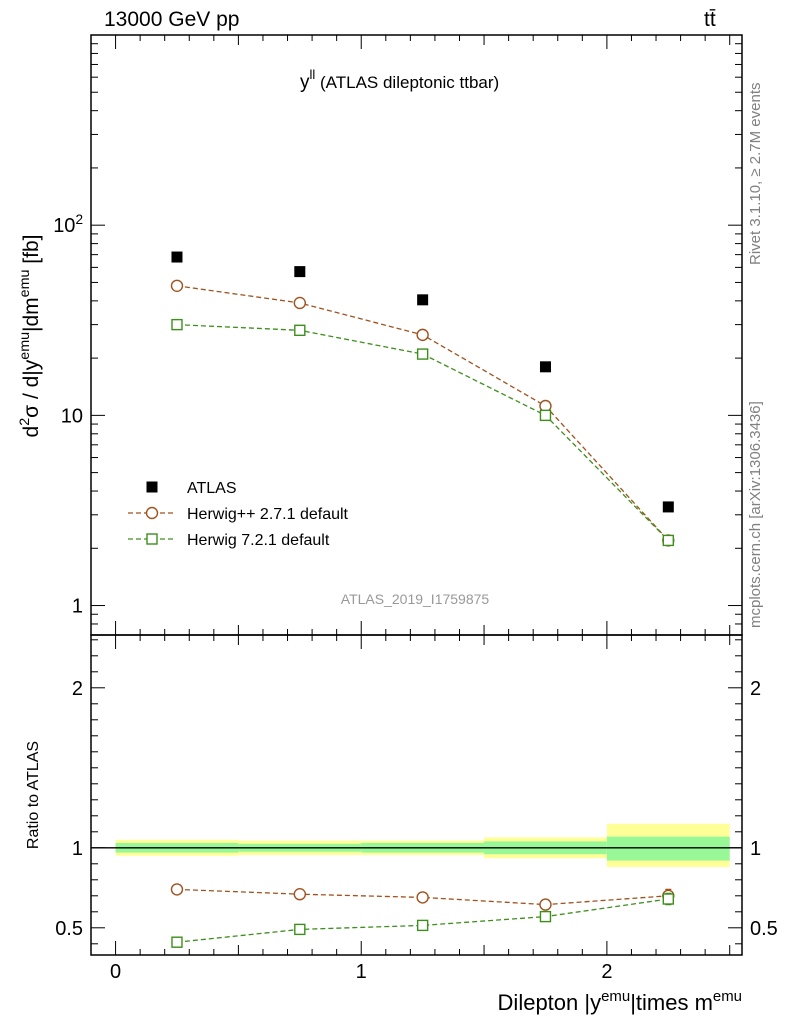  What do you see at coordinates (668, 848) in the screenshot?
I see `inner-uncertainty-band` at bounding box center [668, 848].